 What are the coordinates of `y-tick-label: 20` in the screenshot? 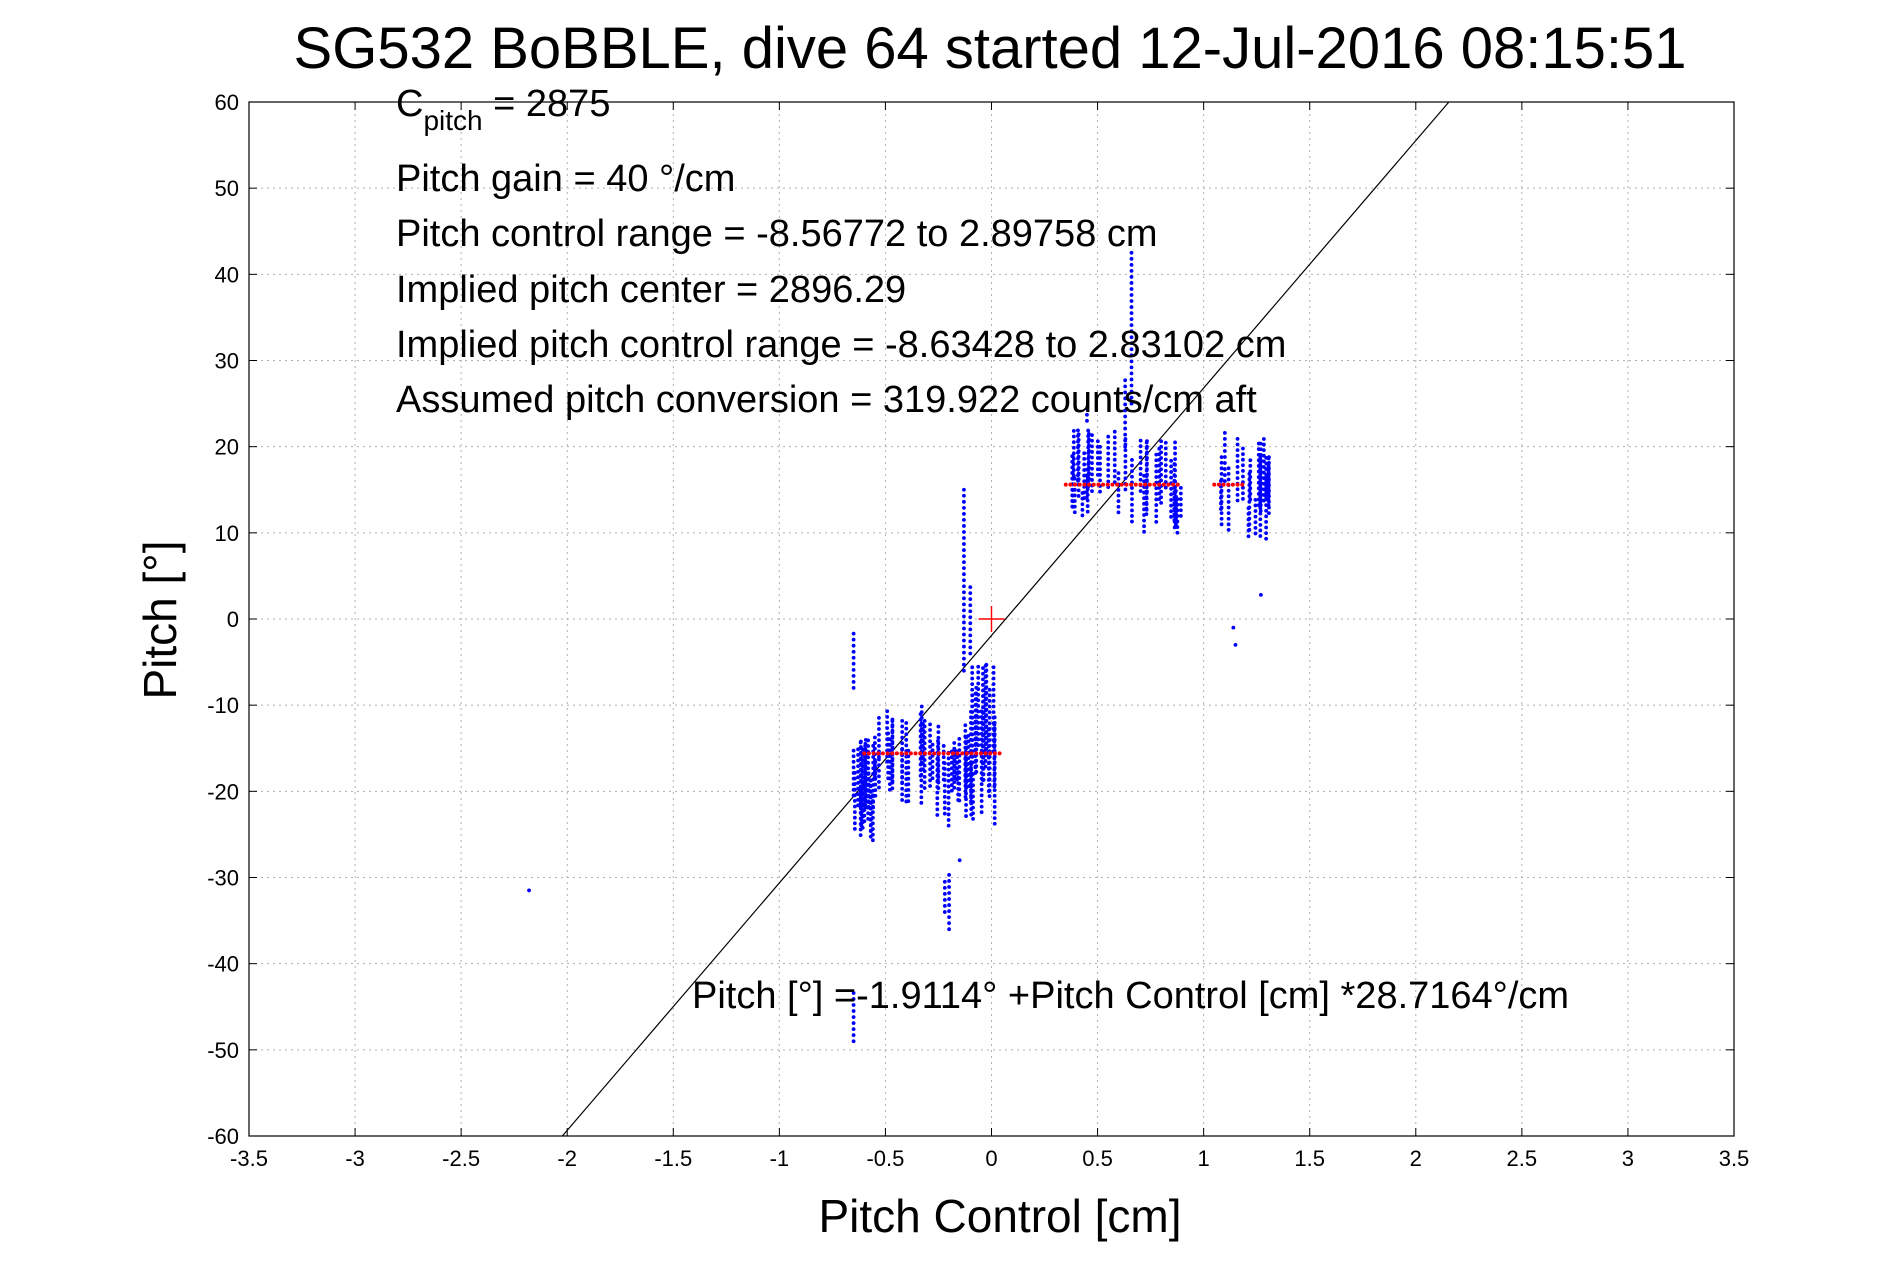 It's located at (227, 447).